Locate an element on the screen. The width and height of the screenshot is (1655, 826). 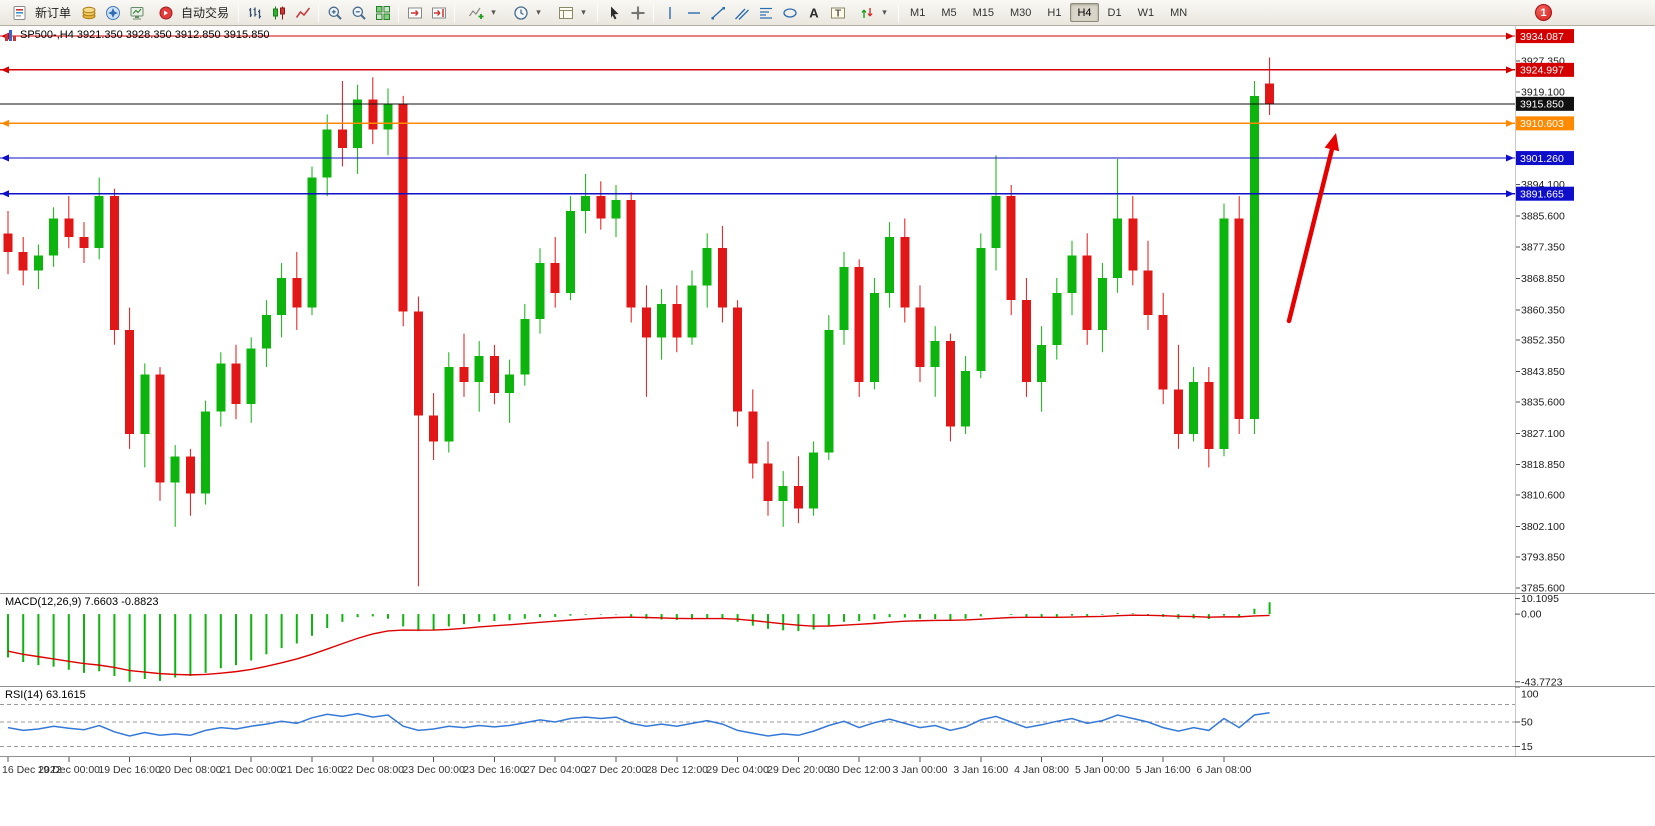
tile-windows-button is located at coordinates (382, 13).